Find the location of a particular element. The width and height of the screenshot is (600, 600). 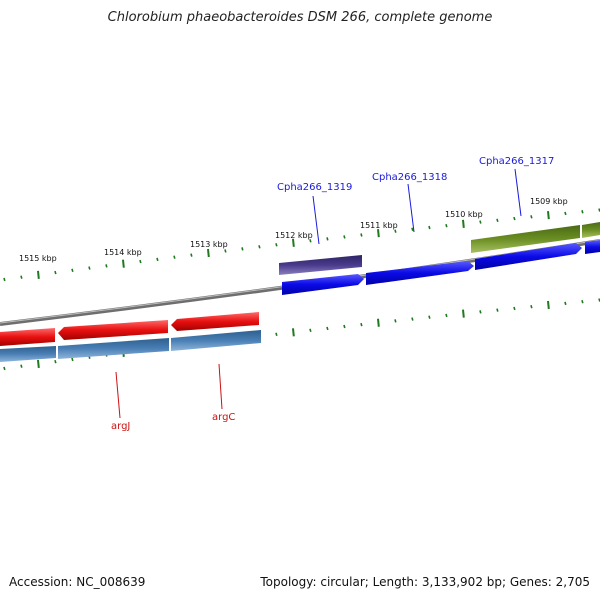

ruler-label-1515: 1515 kbp is located at coordinates (38, 258).